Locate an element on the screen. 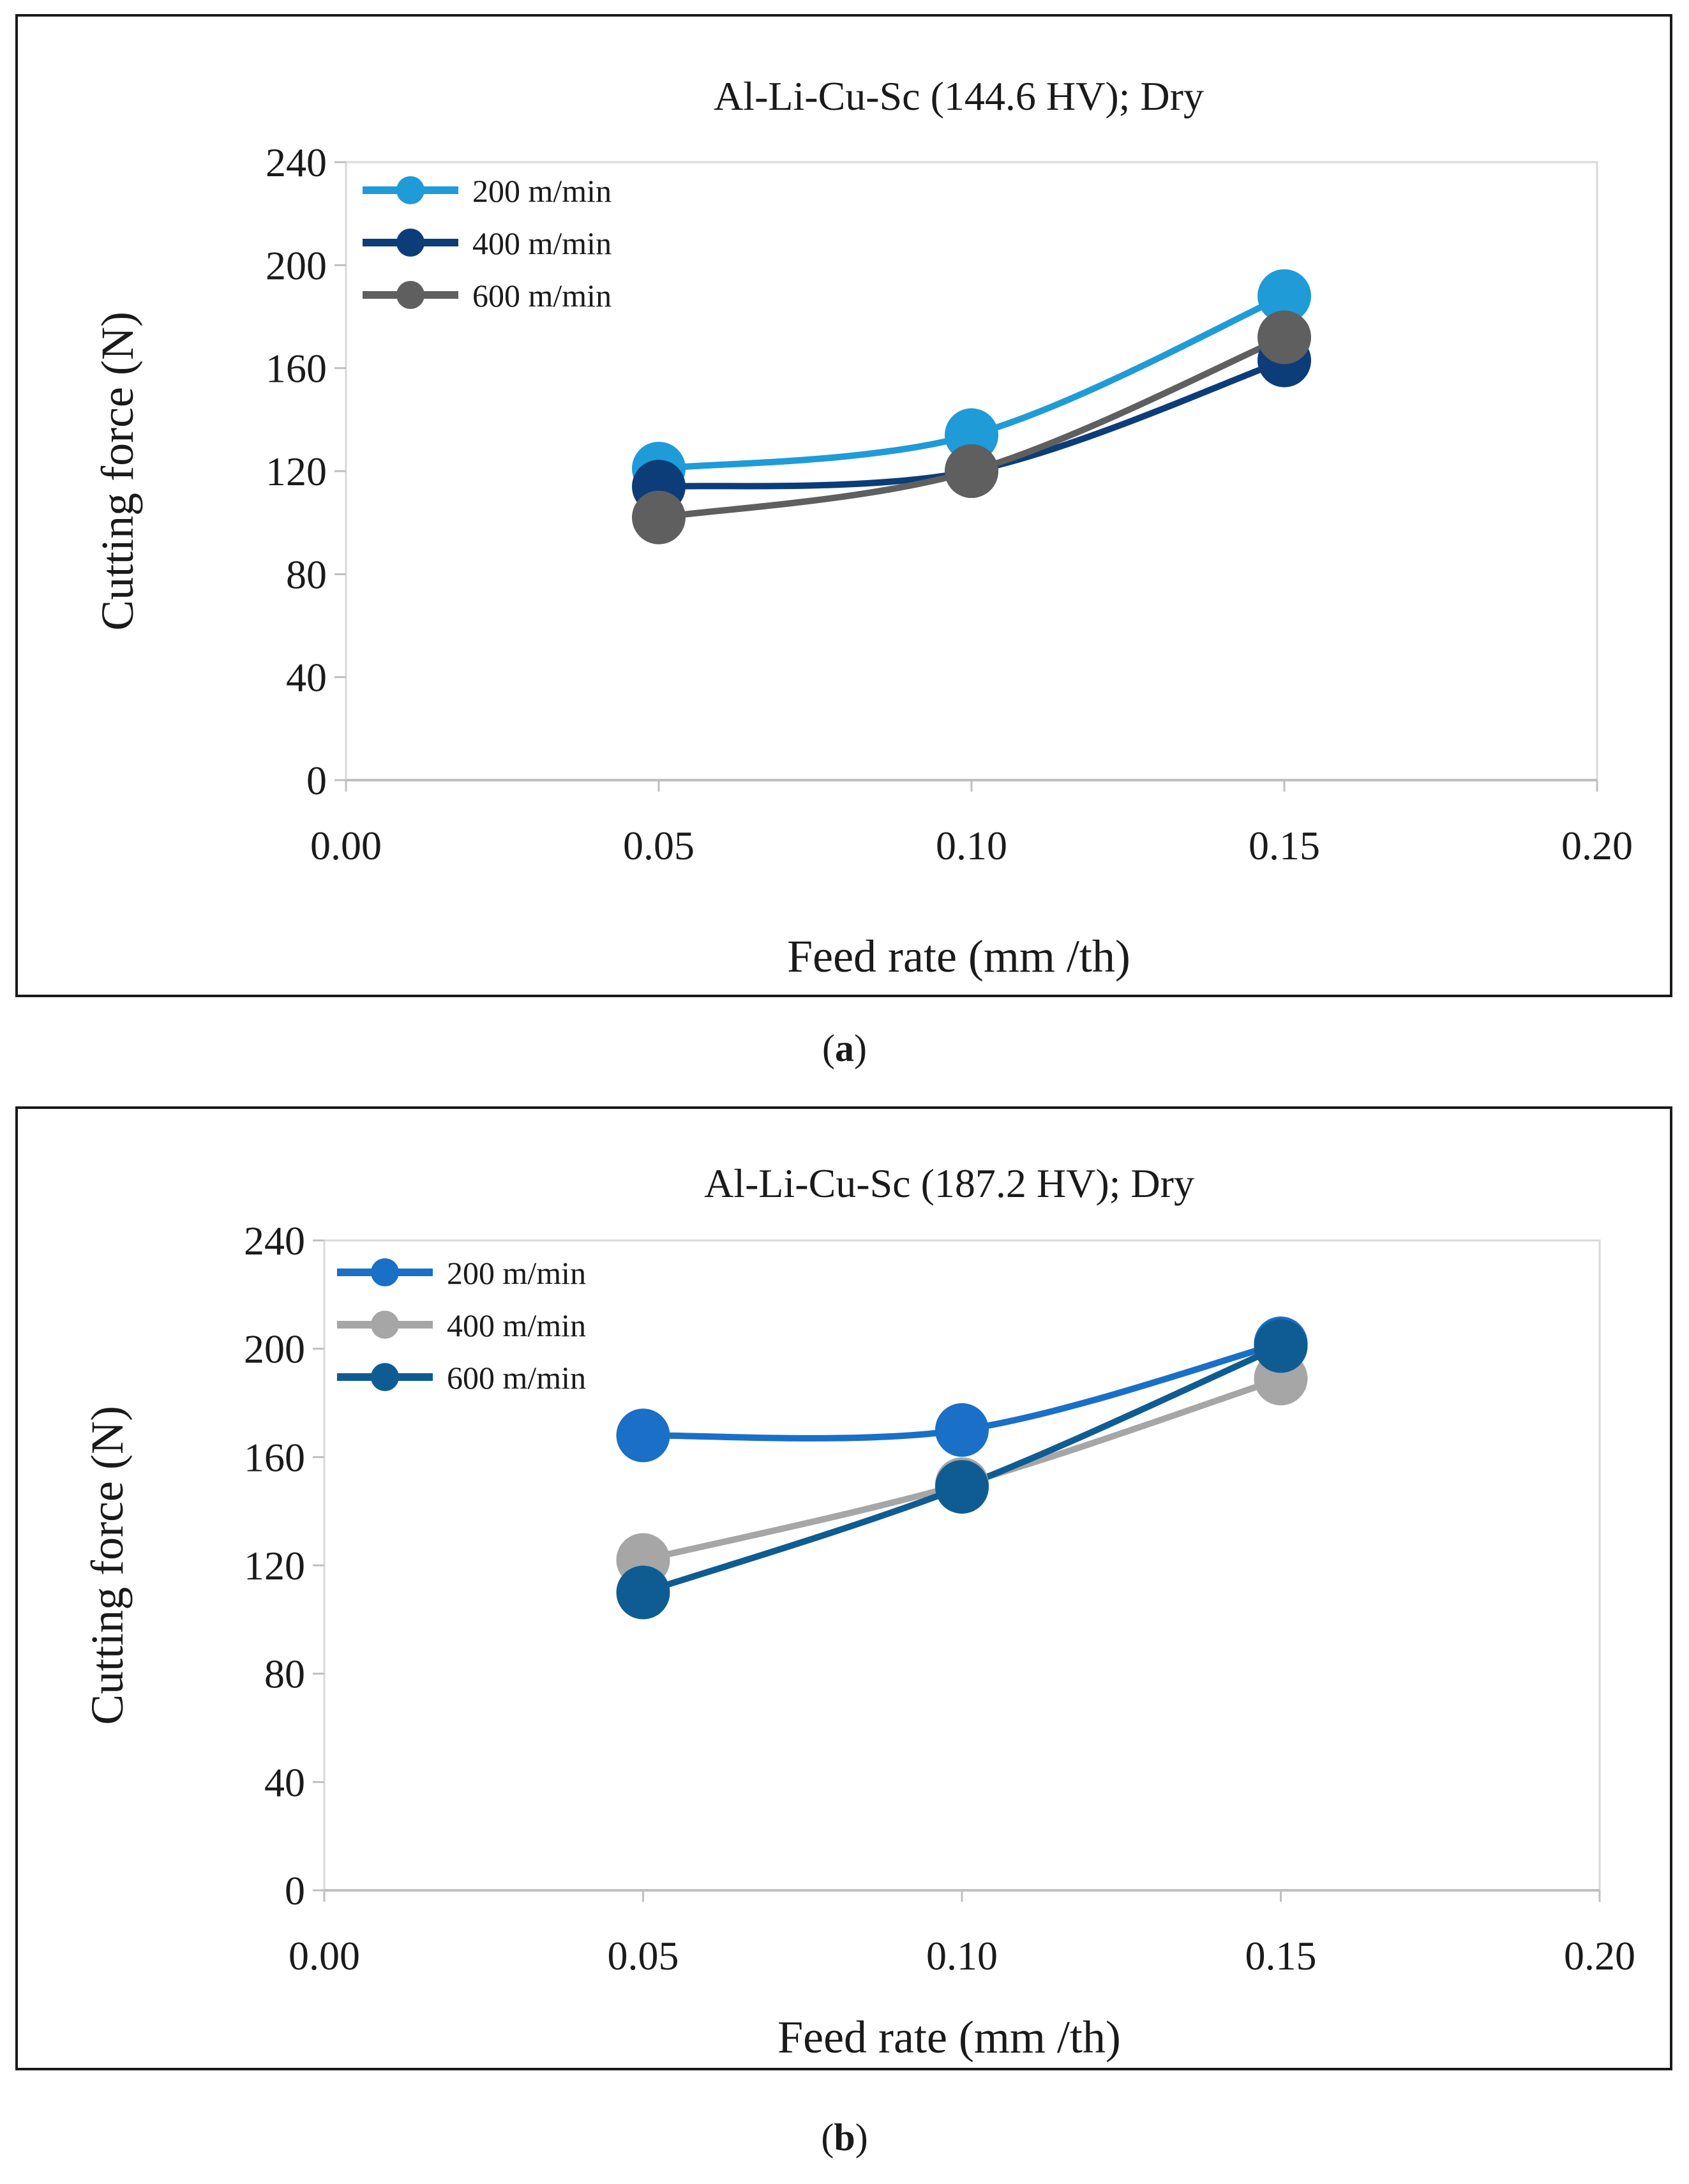 Image resolution: width=1689 pixels, height=2184 pixels. chart-b-title: Al-Li-Cu-Sc (187.2 HV); Dry is located at coordinates (949, 1184).